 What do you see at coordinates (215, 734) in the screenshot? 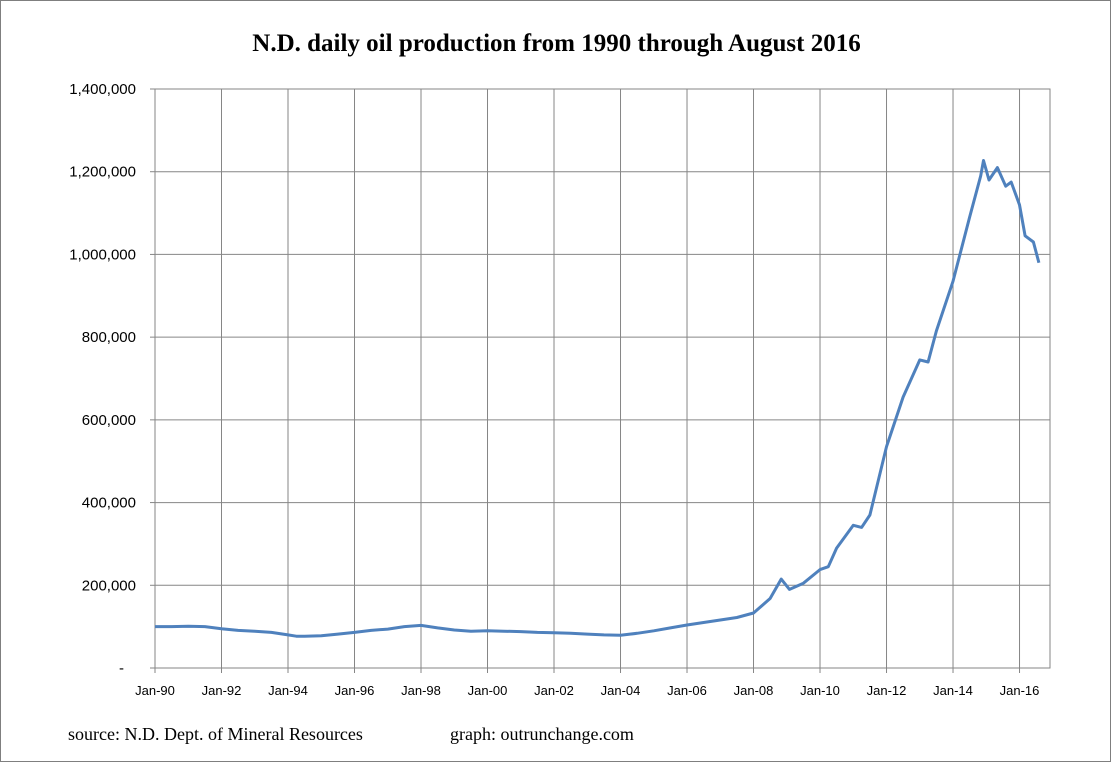
I see `source-note: source: N.D. Dept. of Mineral Resources` at bounding box center [215, 734].